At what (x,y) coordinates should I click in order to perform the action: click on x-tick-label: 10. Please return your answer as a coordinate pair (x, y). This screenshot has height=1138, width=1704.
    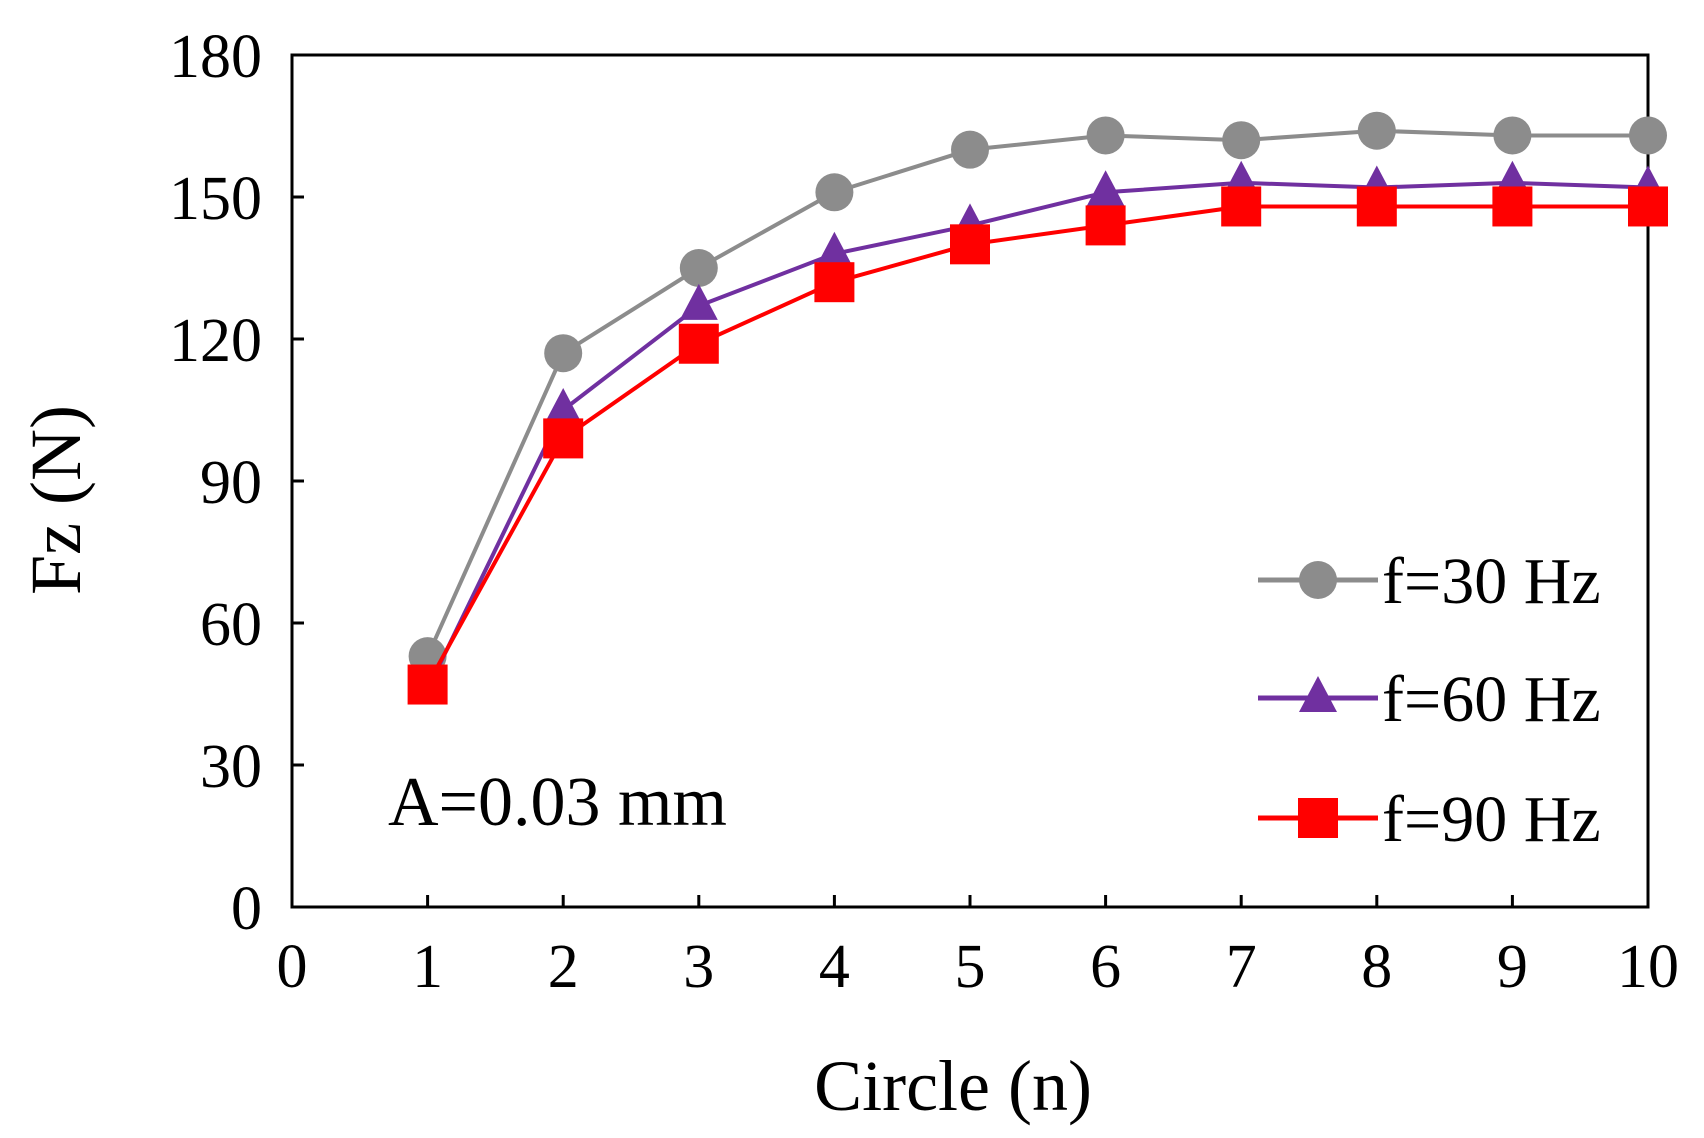
    Looking at the image, I should click on (1648, 967).